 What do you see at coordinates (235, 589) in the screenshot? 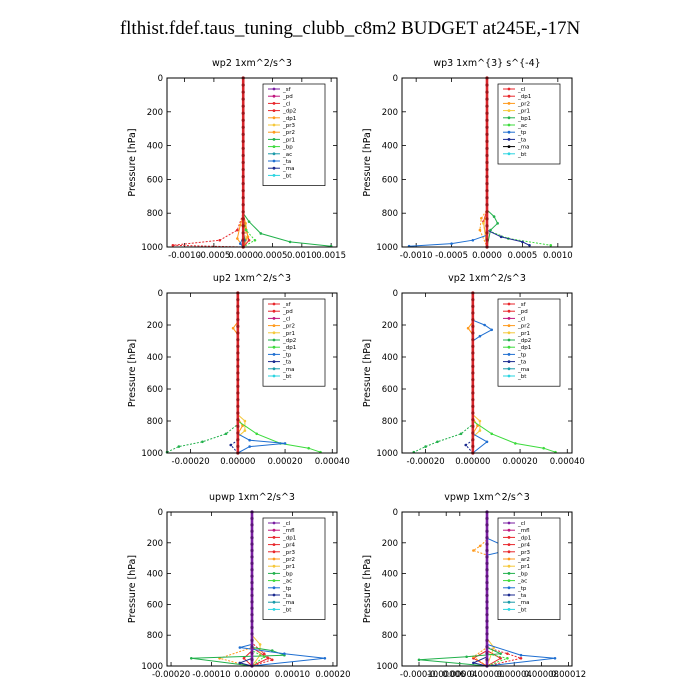
I see `series-line-pr2` at bounding box center [235, 589].